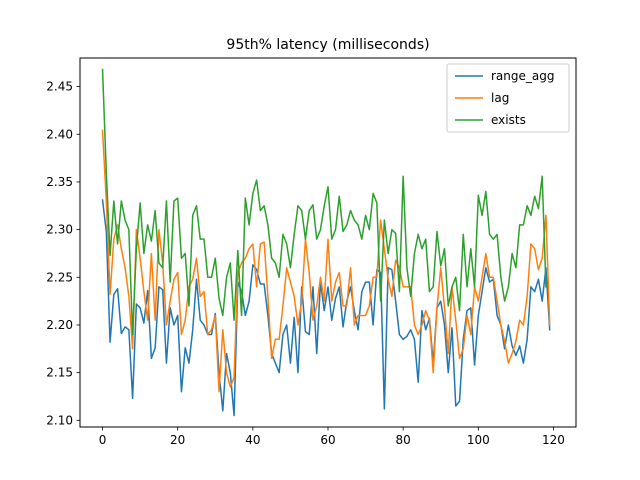 This screenshot has height=480, width=640. What do you see at coordinates (252, 440) in the screenshot?
I see `x-tick-label: 40` at bounding box center [252, 440].